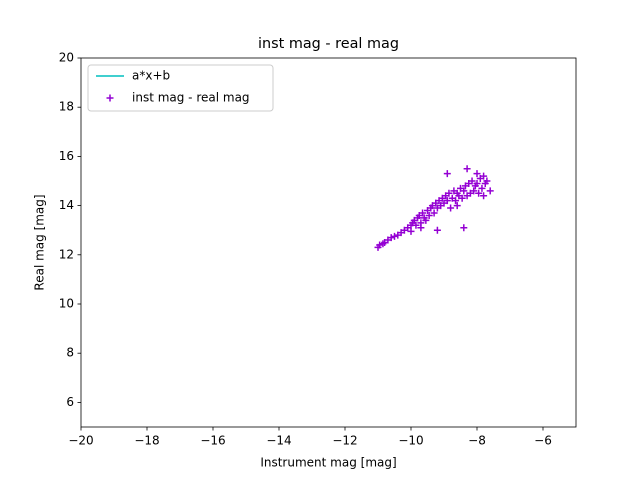 The image size is (640, 480). What do you see at coordinates (80, 441) in the screenshot?
I see `x-tick-label: −20` at bounding box center [80, 441].